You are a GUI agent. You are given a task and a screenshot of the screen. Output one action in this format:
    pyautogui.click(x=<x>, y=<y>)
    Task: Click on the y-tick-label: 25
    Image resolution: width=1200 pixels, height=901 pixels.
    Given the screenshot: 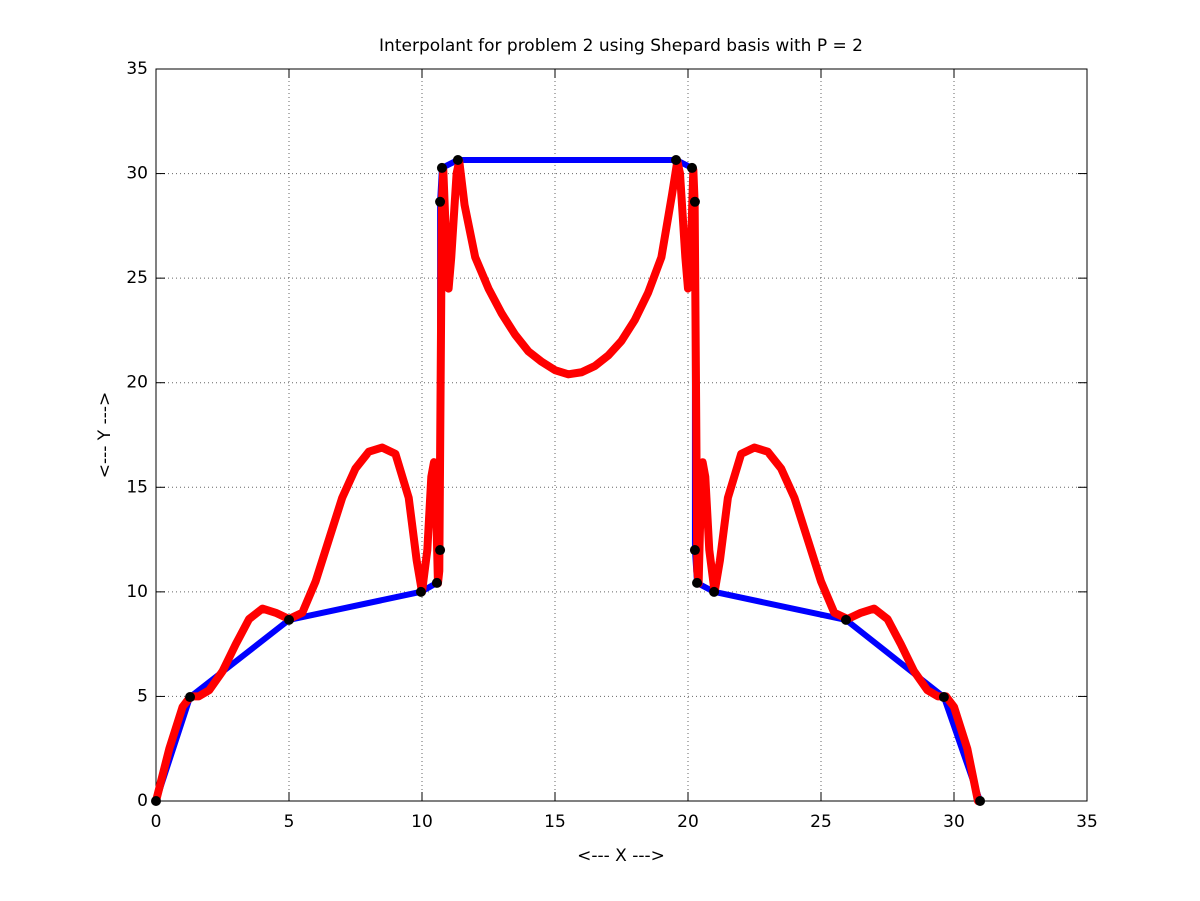 What is the action you would take?
    pyautogui.click(x=137, y=278)
    